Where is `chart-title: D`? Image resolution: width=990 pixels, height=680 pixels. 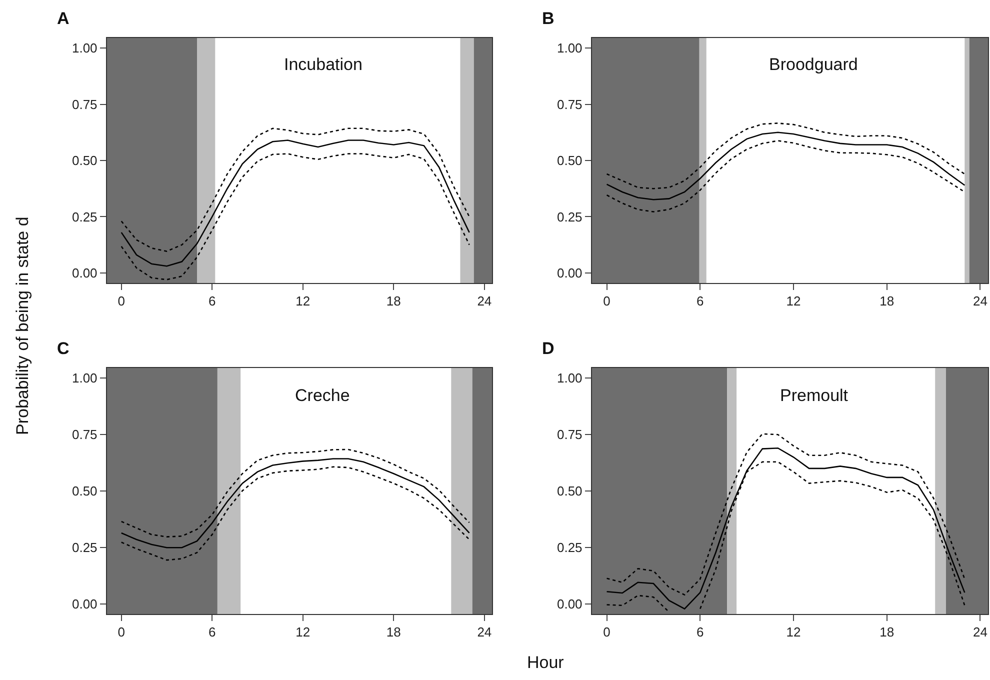
chart-title: D is located at coordinates (548, 348).